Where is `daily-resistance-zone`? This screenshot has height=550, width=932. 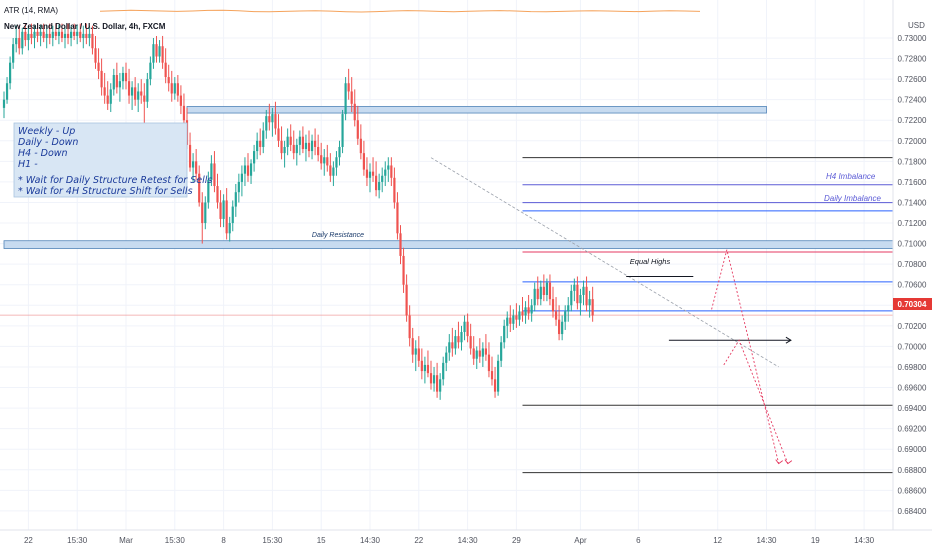 daily-resistance-zone is located at coordinates (467, 244).